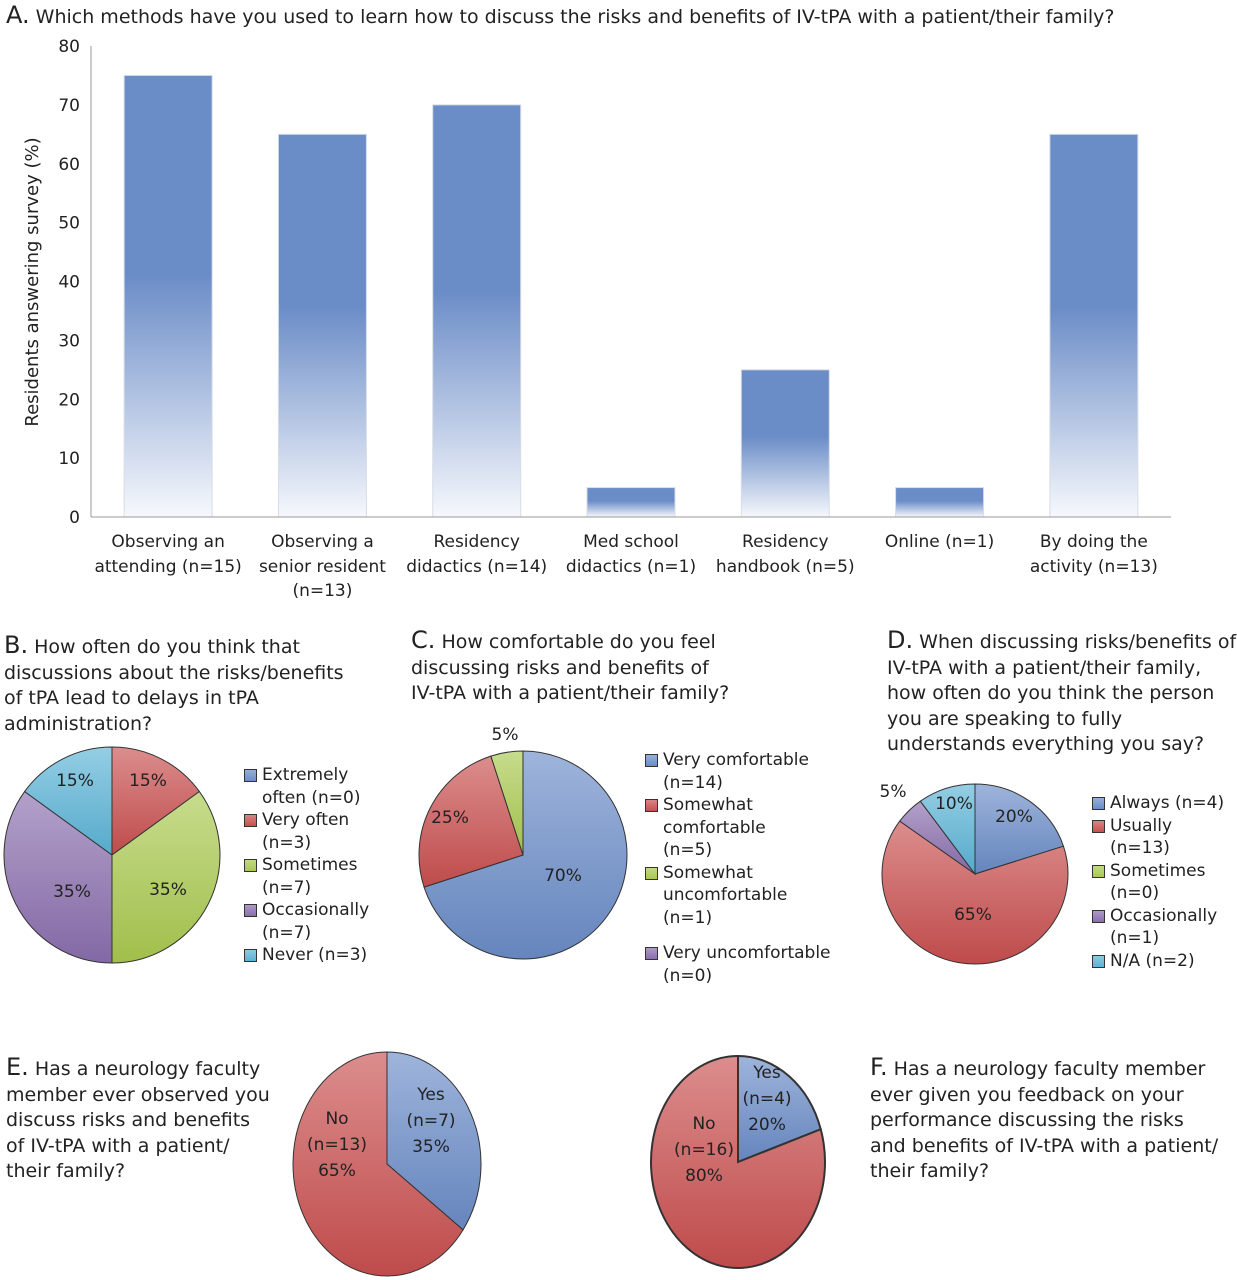 Image resolution: width=1237 pixels, height=1280 pixels. Describe the element at coordinates (156, 801) in the screenshot. I see `pie-slice-very-often` at that location.